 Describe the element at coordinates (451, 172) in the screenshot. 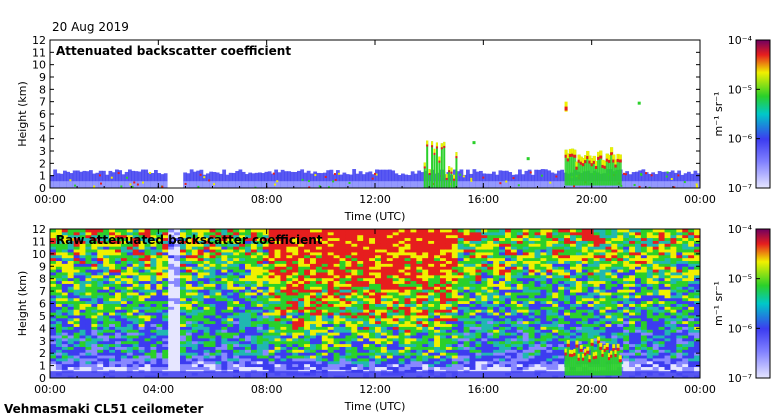

I see `rain-streak-core` at that location.